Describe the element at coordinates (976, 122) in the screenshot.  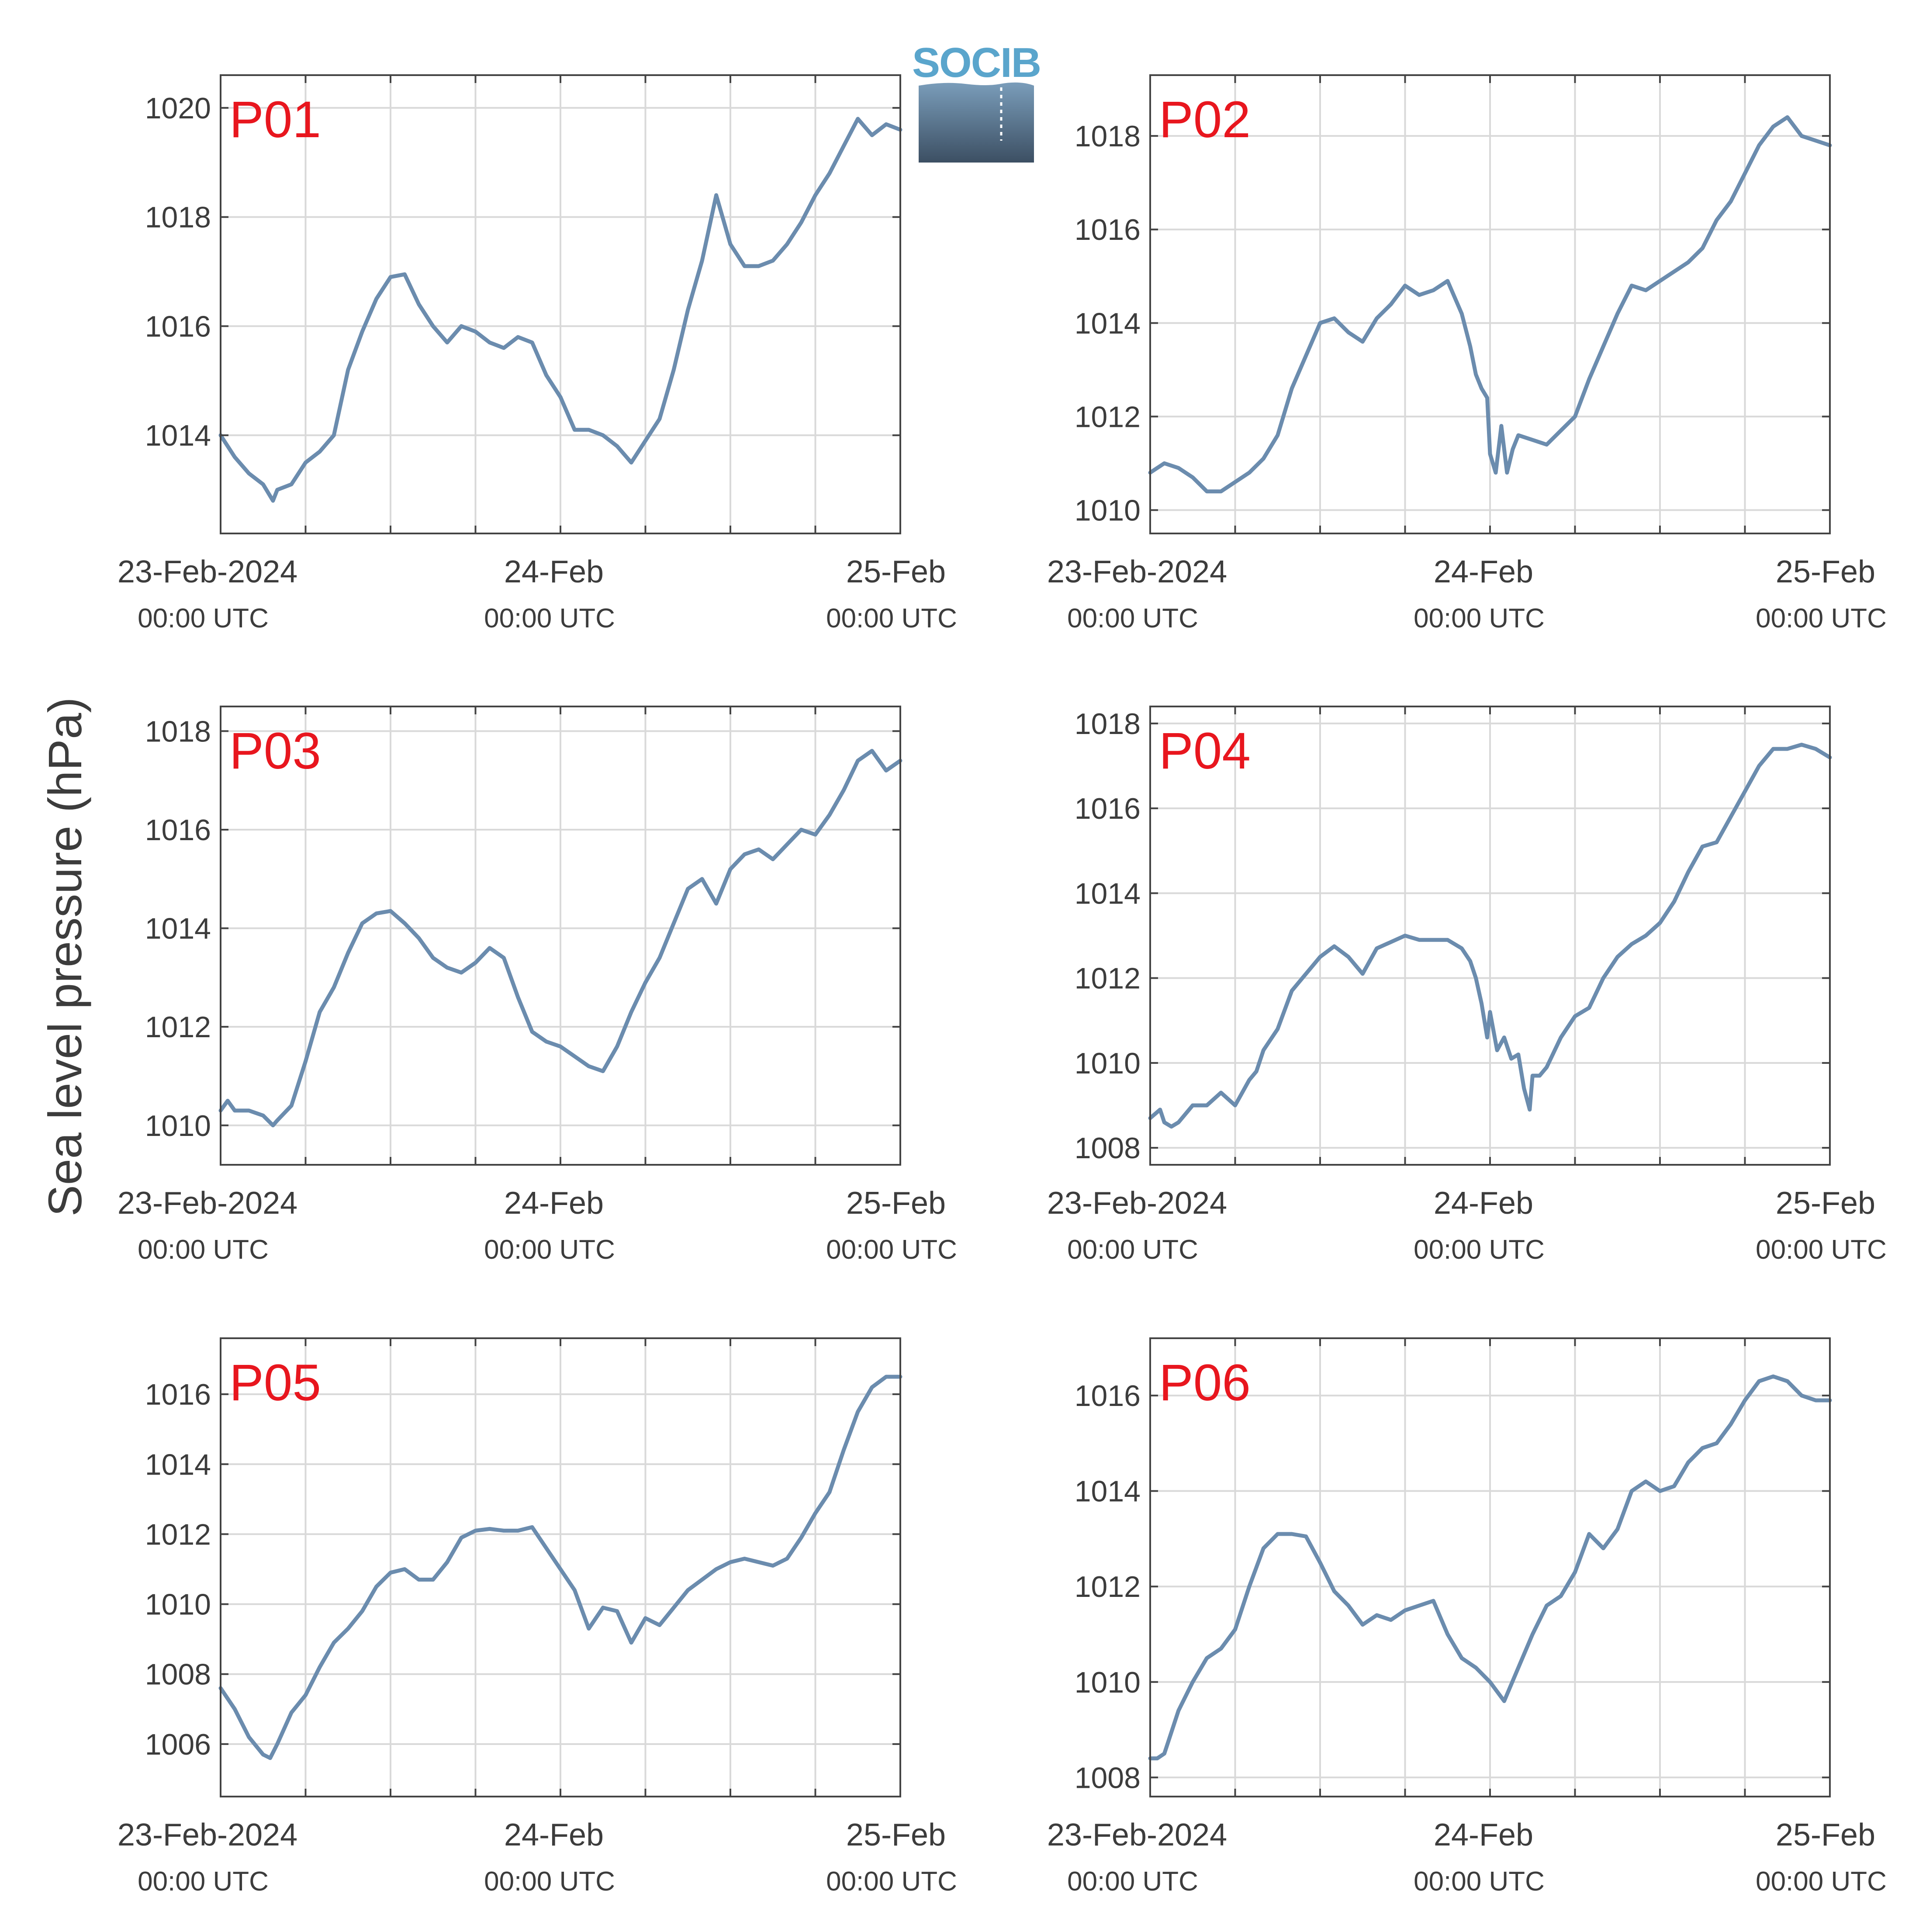
I see `logo-gradient-block` at that location.